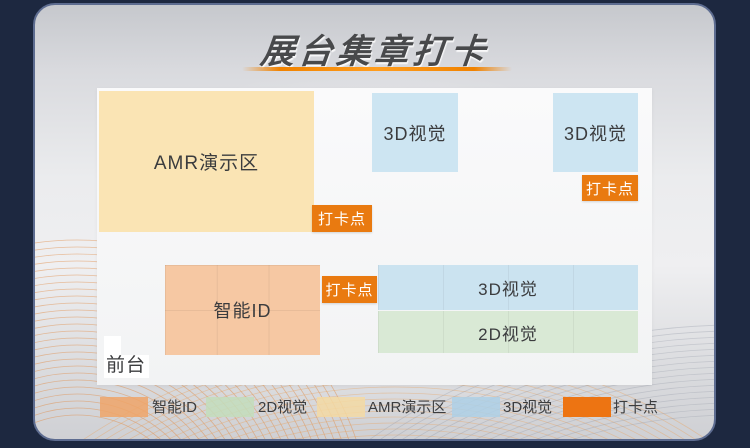 This screenshot has width=750, height=448. Describe the element at coordinates (341, 407) in the screenshot. I see `legend-swatch-amr-demo-area` at that location.